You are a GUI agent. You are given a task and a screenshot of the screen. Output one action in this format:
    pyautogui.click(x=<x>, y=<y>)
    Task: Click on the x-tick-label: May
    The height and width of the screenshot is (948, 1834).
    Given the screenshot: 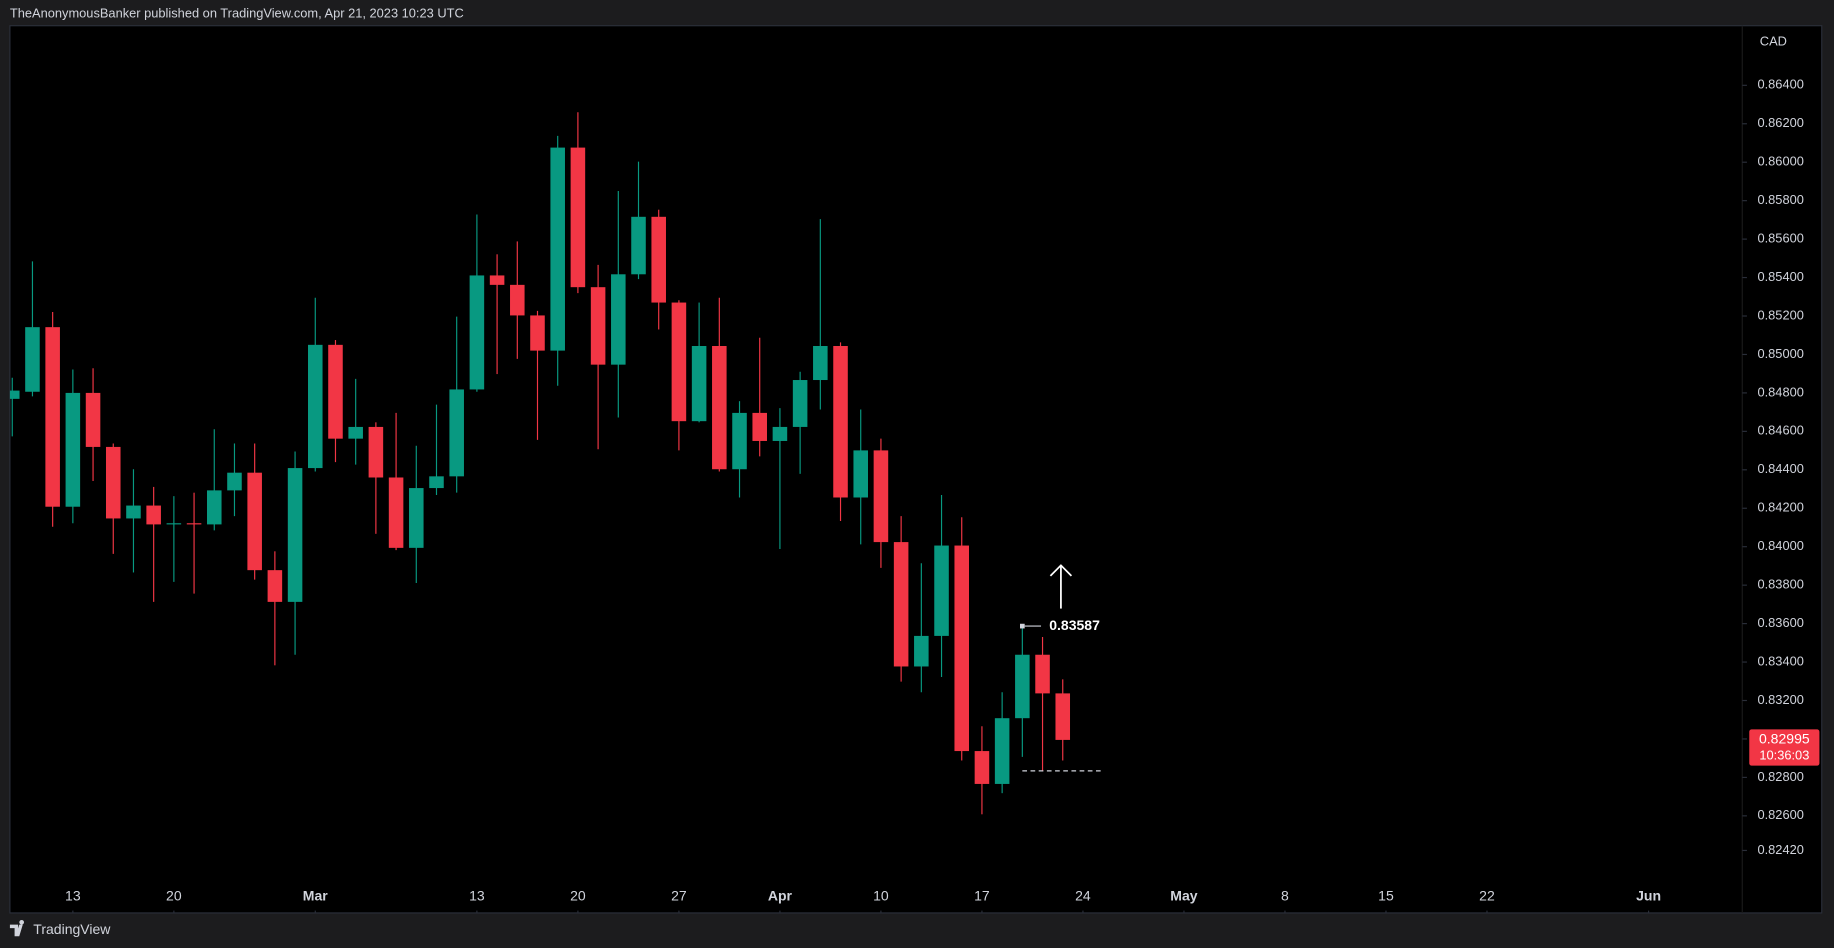 What is the action you would take?
    pyautogui.click(x=1183, y=895)
    